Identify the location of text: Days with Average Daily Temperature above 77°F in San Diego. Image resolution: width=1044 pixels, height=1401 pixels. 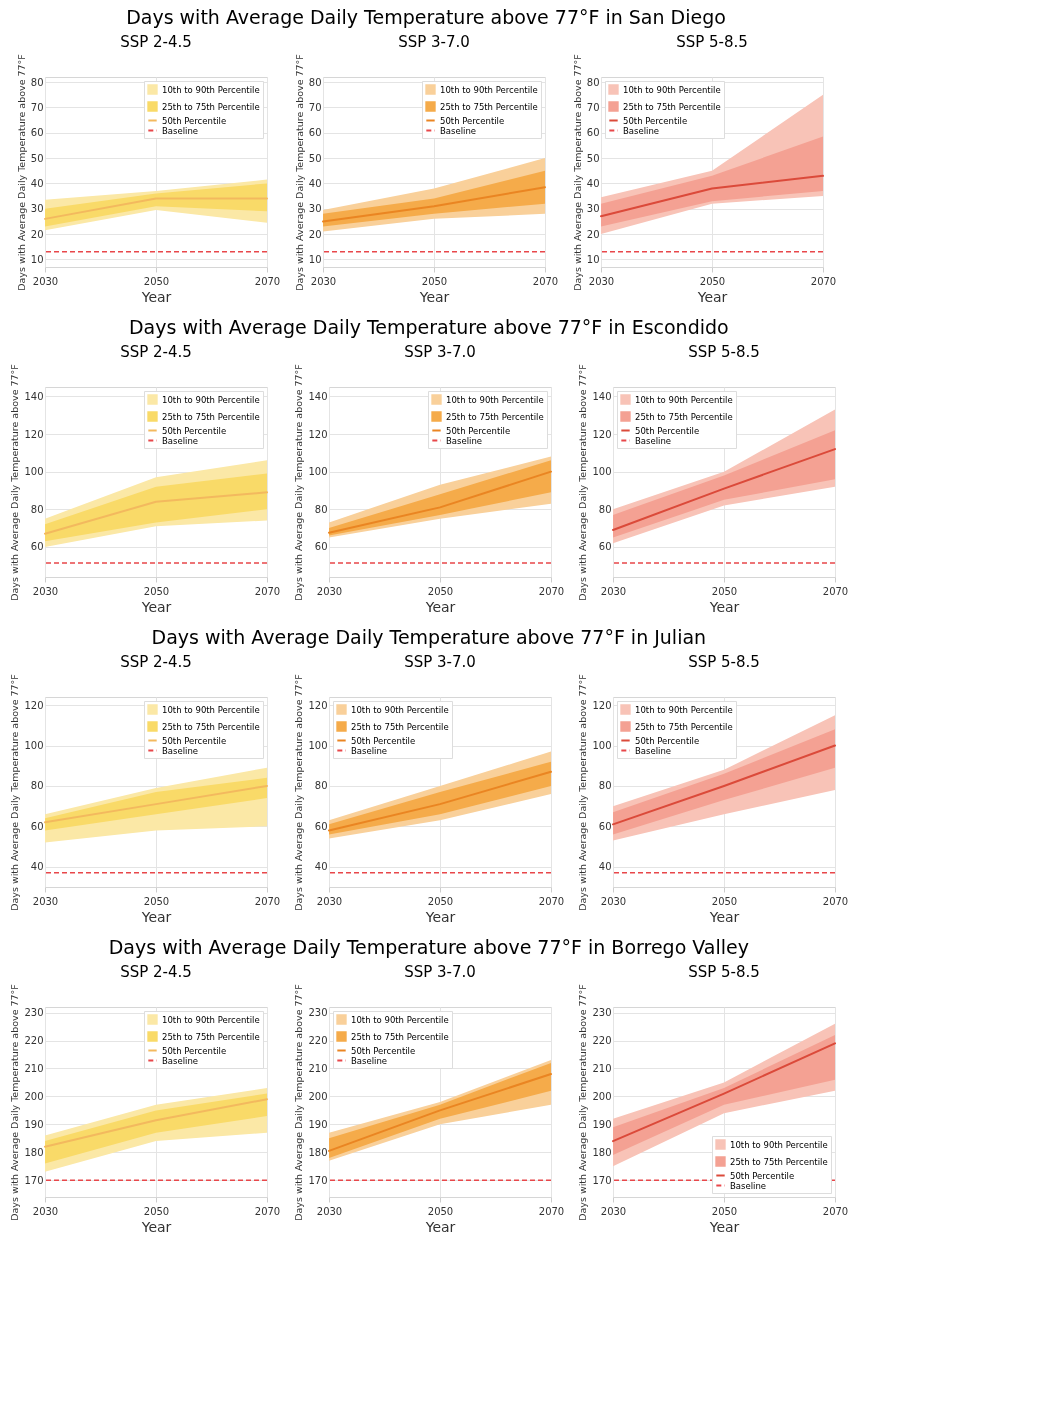
(426, 17).